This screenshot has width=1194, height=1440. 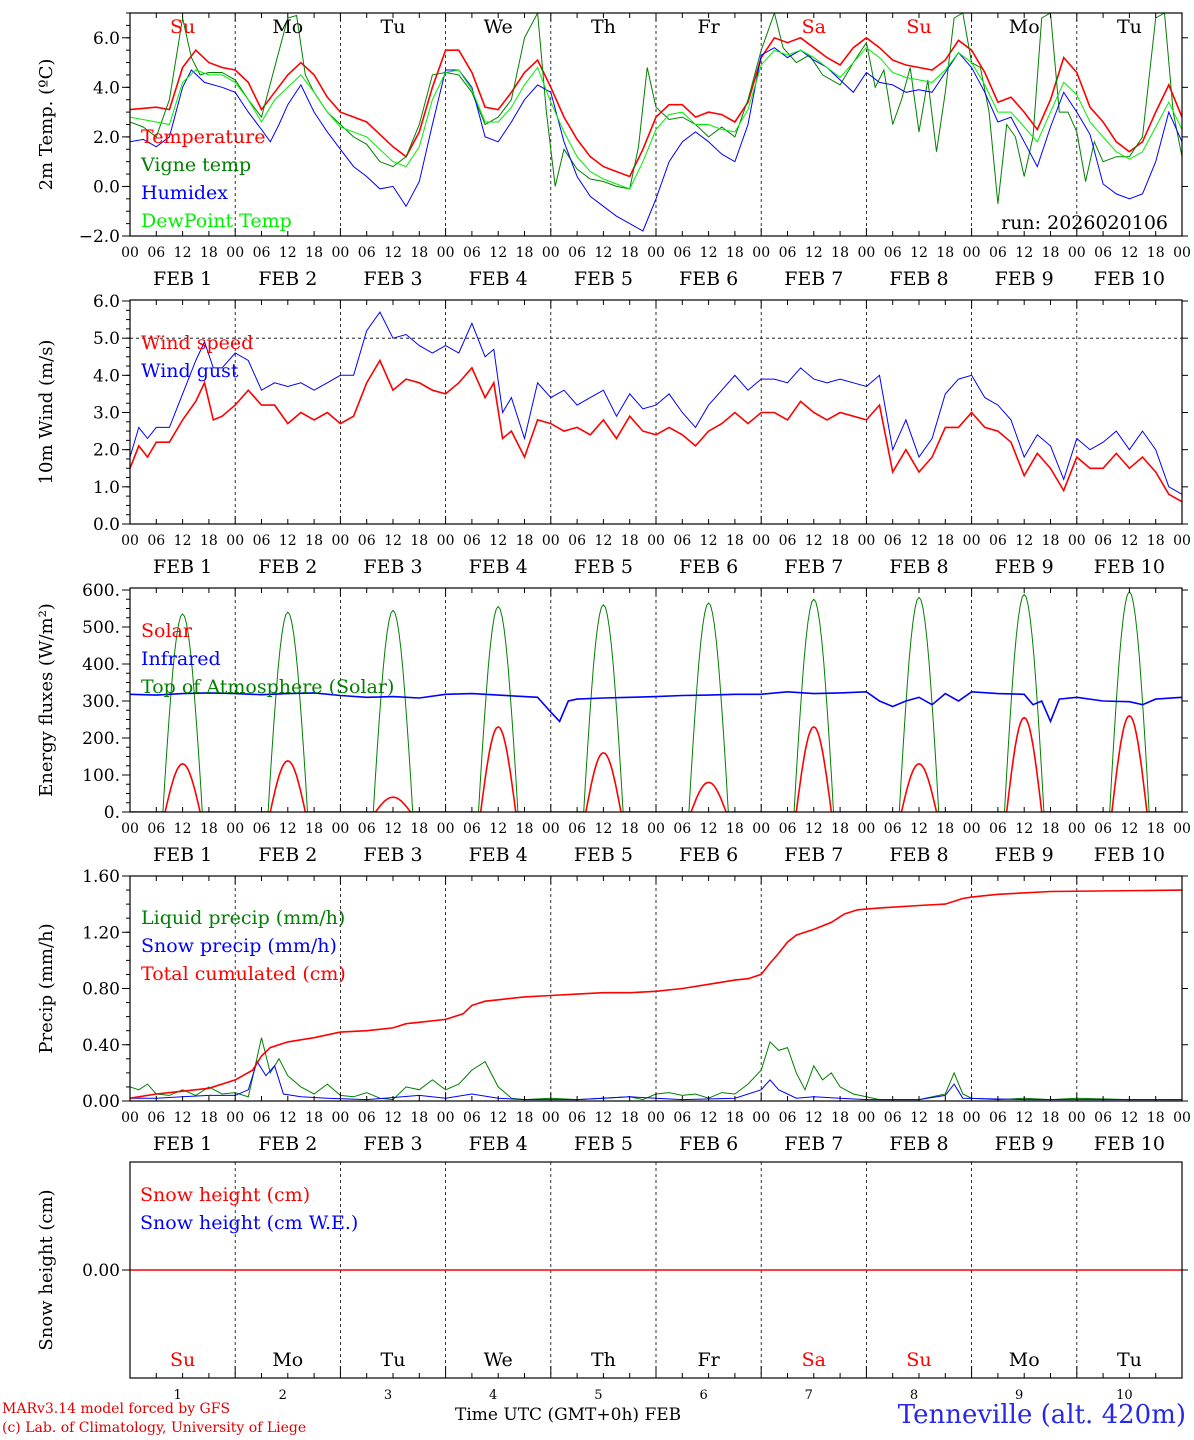 What do you see at coordinates (603, 27) in the screenshot?
I see `weekday-top-th: Th` at bounding box center [603, 27].